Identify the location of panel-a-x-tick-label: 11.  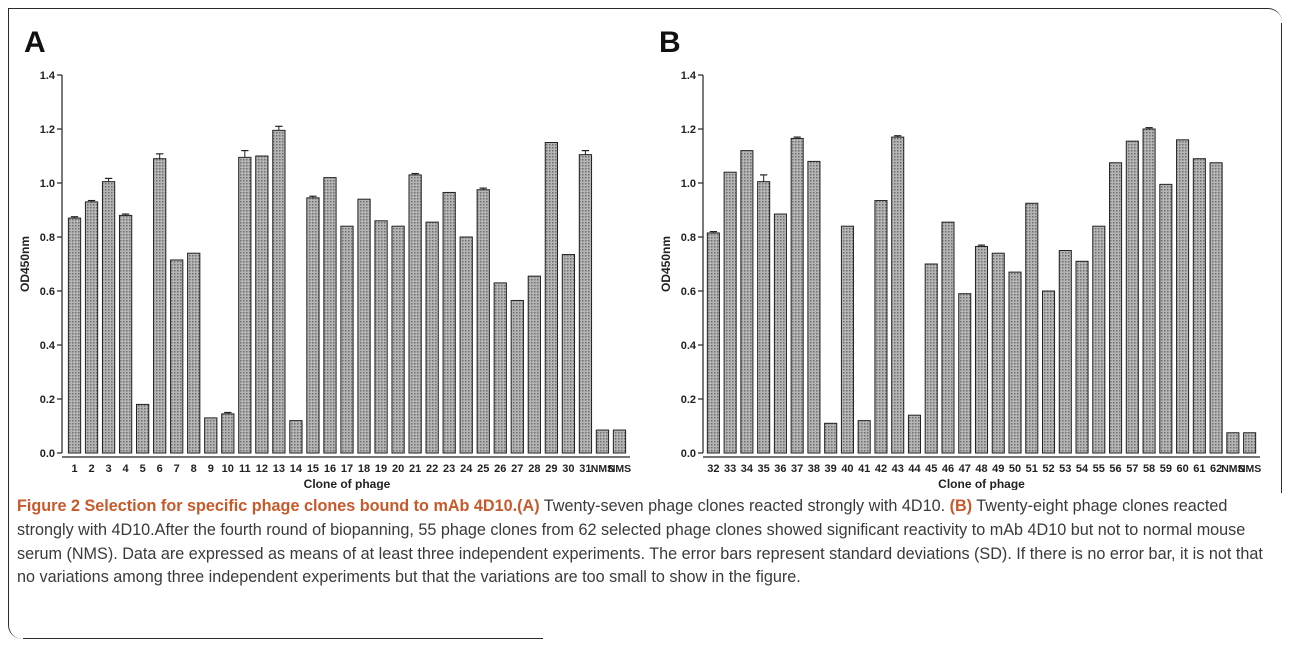
(245, 469).